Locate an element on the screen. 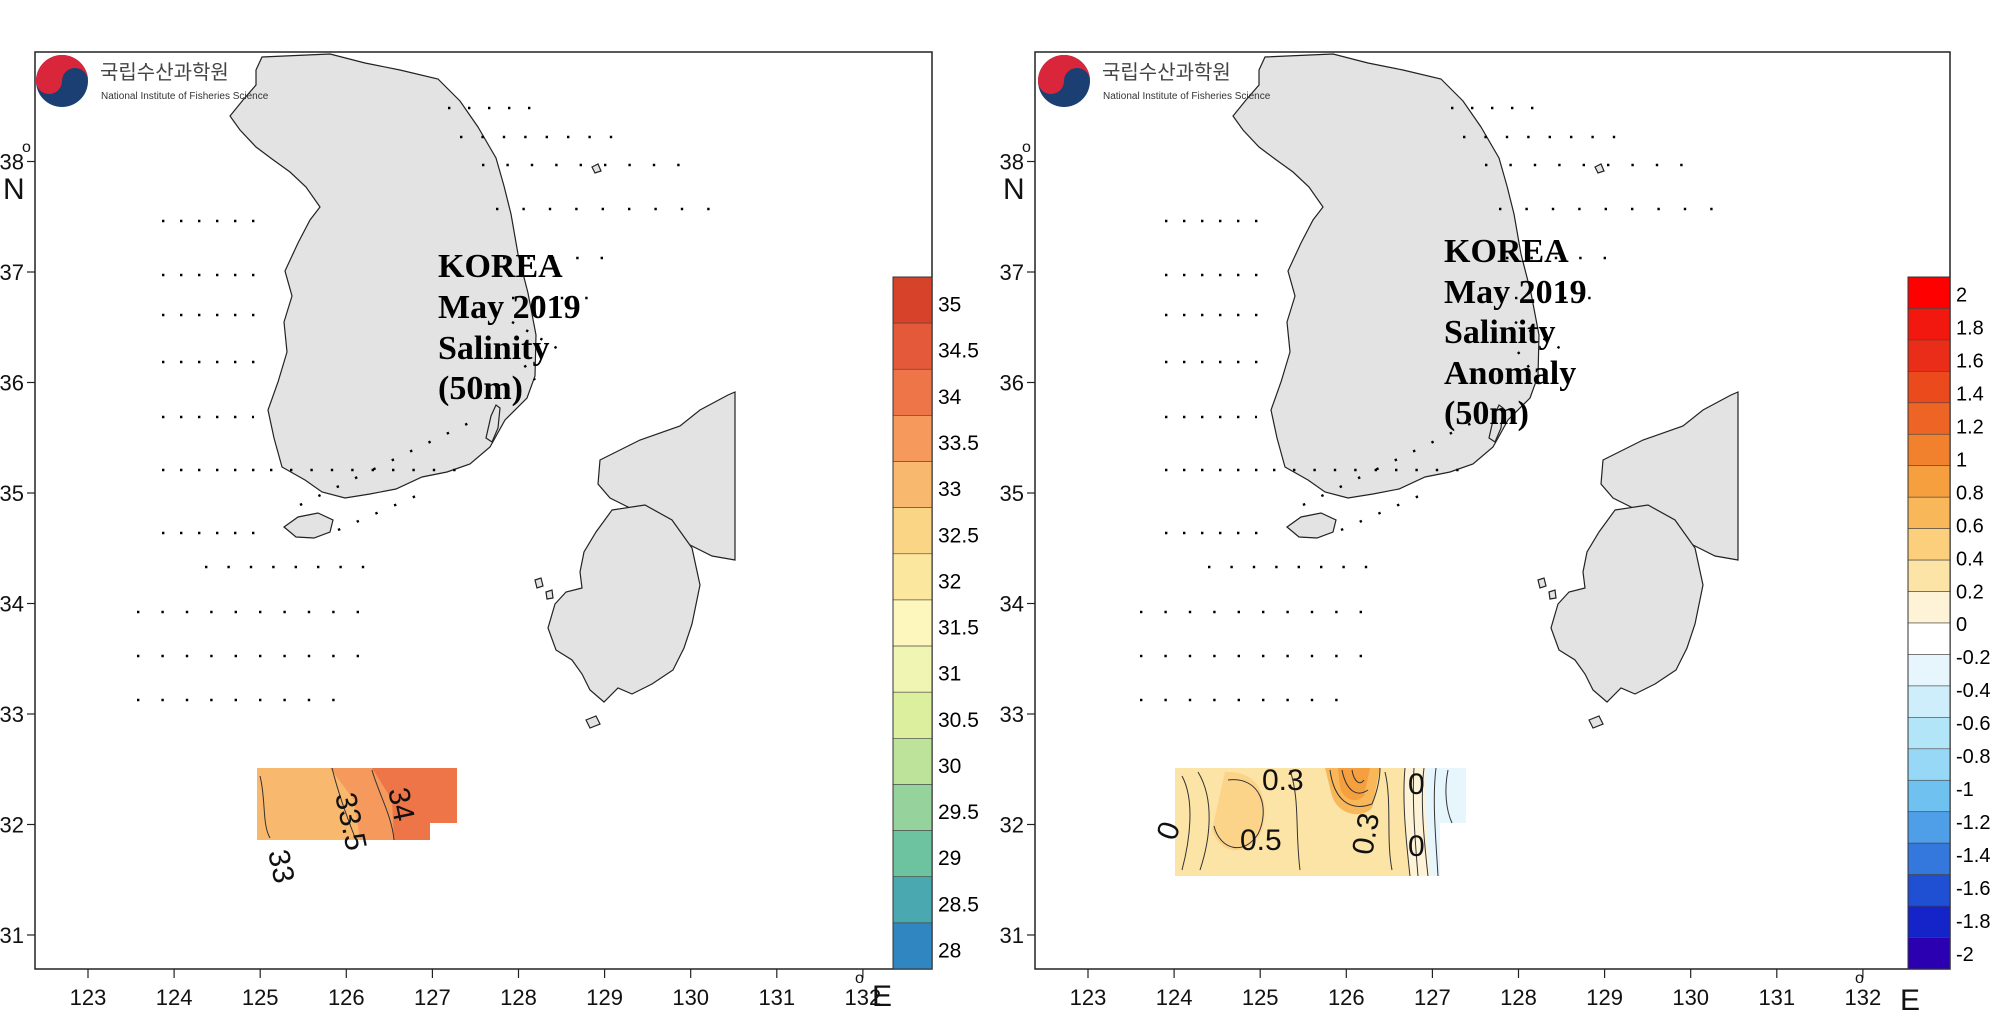  y-tick-label: 37 is located at coordinates (1012, 272).